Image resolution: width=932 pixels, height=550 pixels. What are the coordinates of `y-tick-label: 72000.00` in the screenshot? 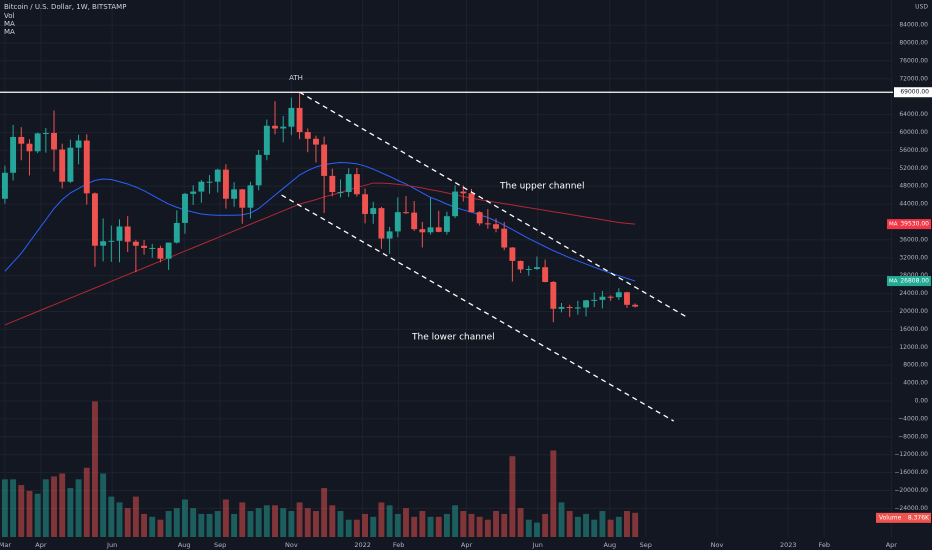 It's located at (913, 78).